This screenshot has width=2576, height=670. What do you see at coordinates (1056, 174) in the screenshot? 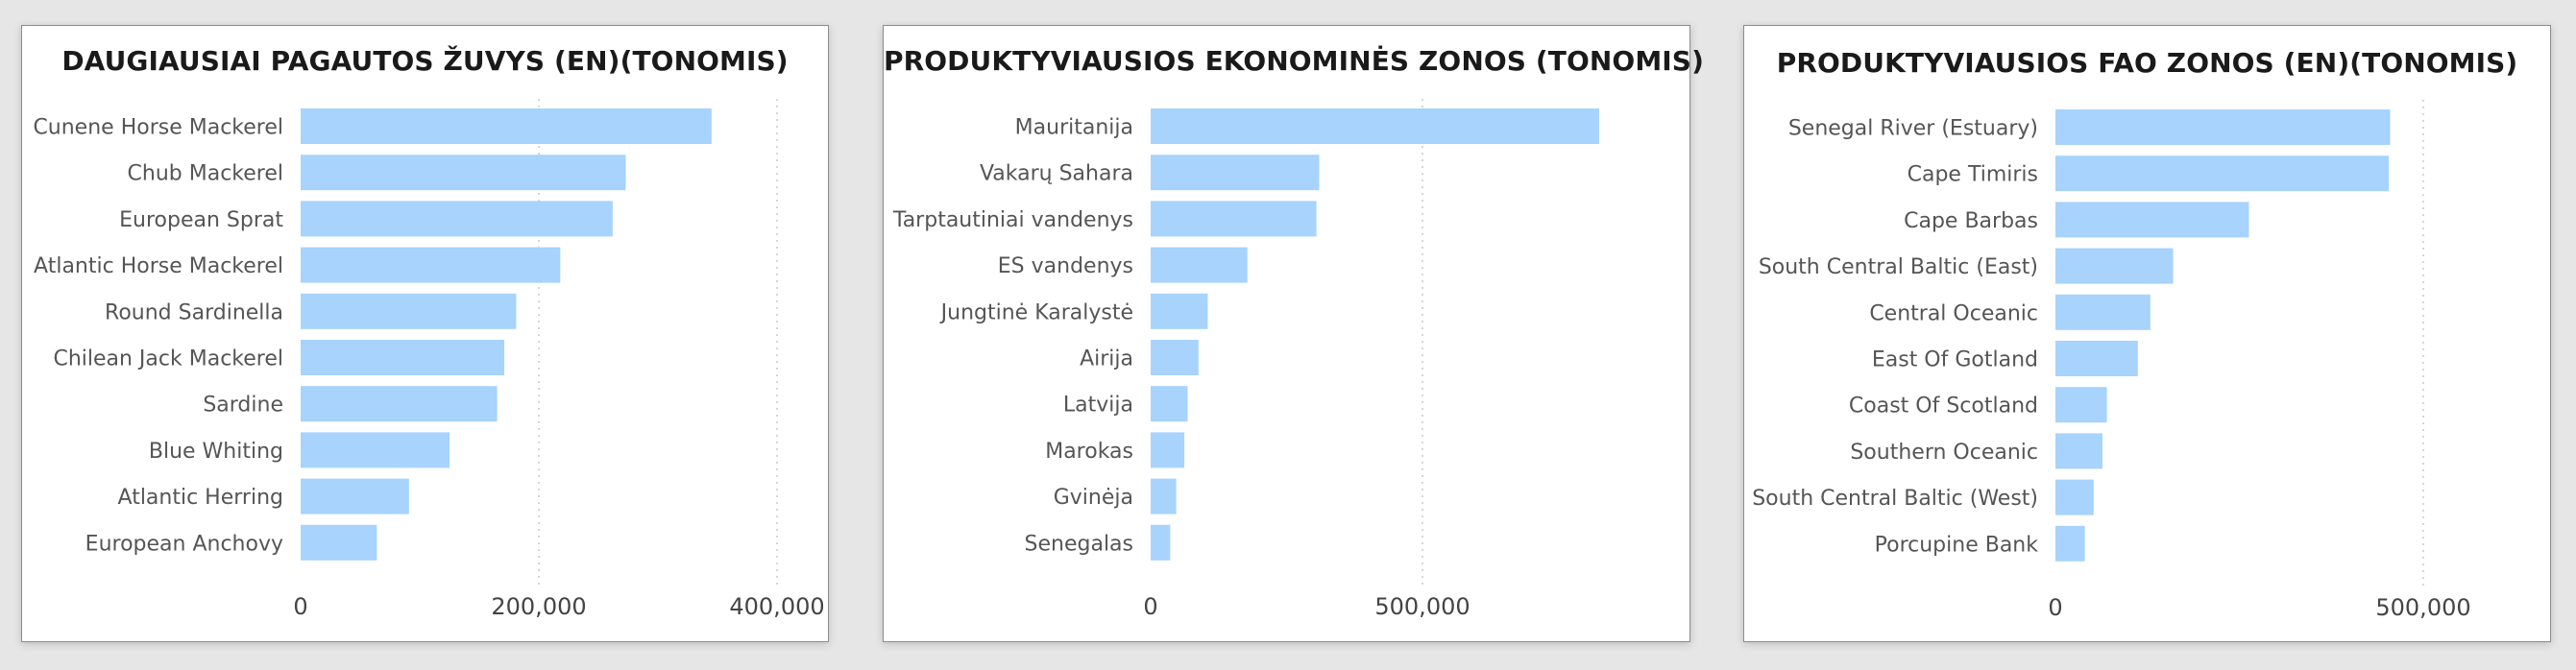
I see `category-label: Vakarų Sahara` at bounding box center [1056, 174].